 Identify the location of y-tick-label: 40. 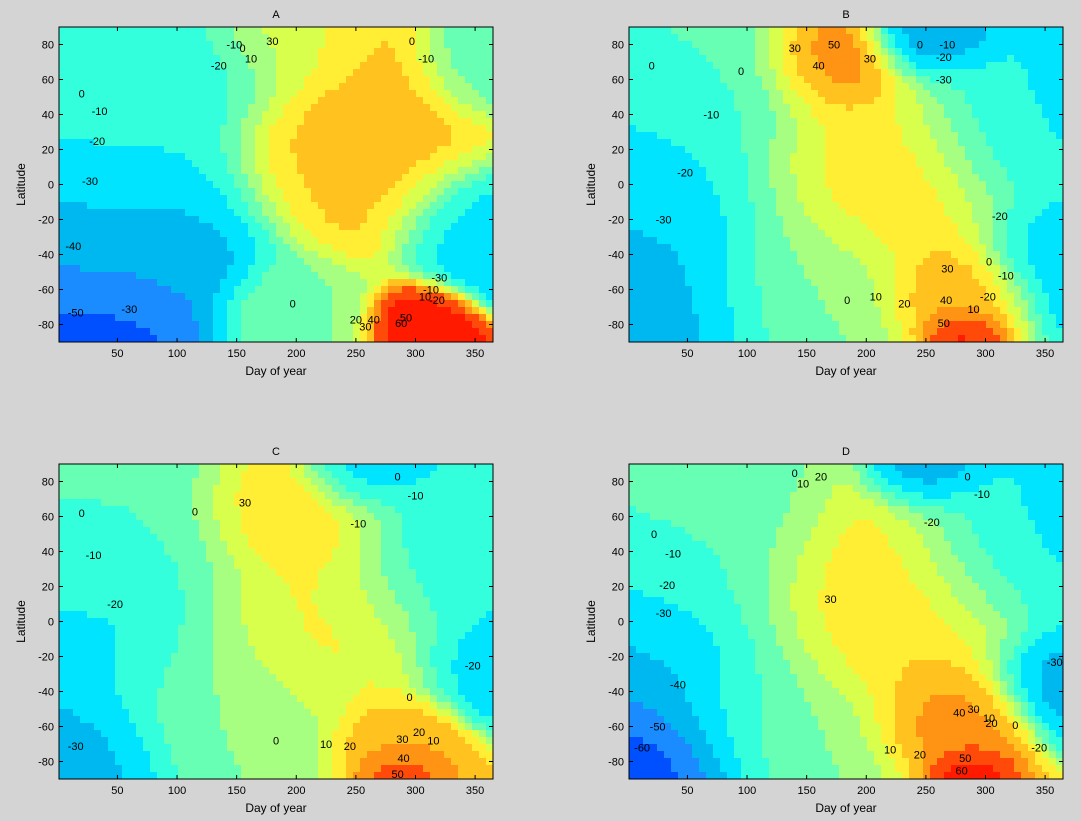
(48, 553).